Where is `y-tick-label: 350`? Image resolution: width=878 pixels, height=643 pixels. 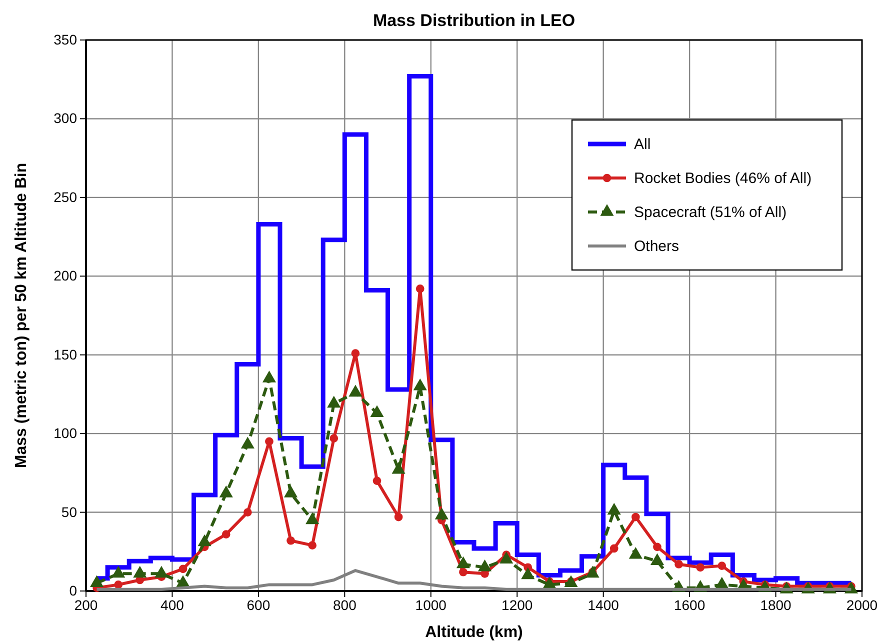
y-tick-label: 350 is located at coordinates (66, 39).